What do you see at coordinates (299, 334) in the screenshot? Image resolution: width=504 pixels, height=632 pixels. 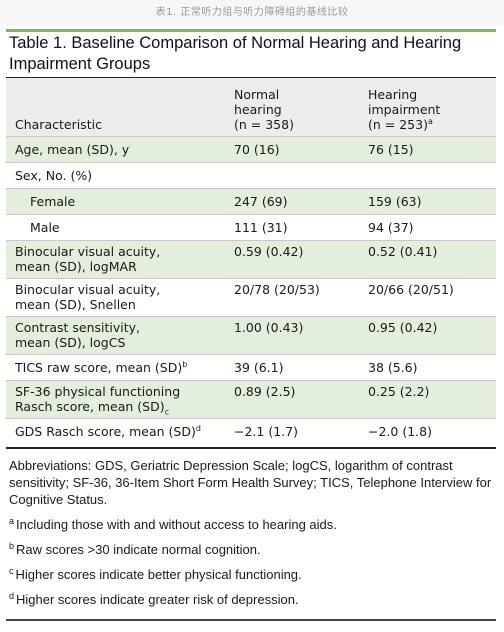 I see `normal-hearing-value: 1.00 (0.43)` at bounding box center [299, 334].